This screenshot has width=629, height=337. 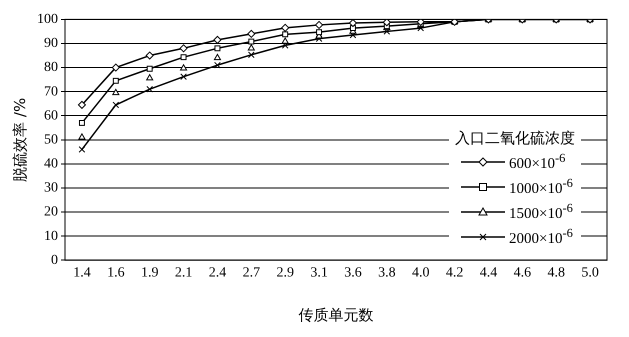 What do you see at coordinates (183, 272) in the screenshot?
I see `x-tick-label: 2.1` at bounding box center [183, 272].